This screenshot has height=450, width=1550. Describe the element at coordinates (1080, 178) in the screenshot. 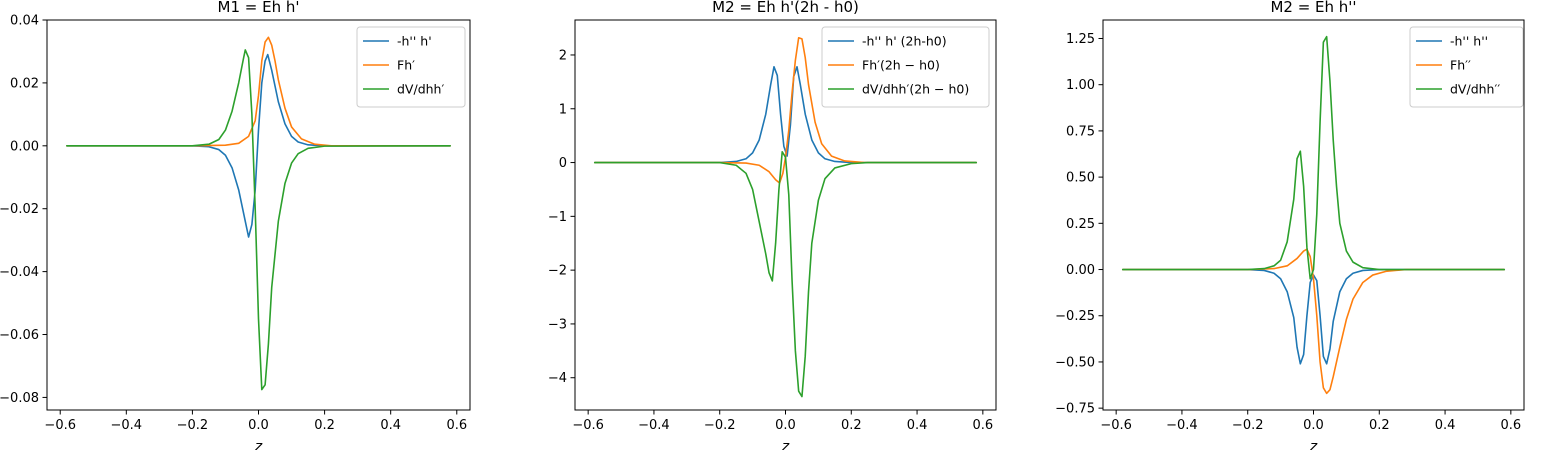

I see `y-tick-label: 0.50` at that location.